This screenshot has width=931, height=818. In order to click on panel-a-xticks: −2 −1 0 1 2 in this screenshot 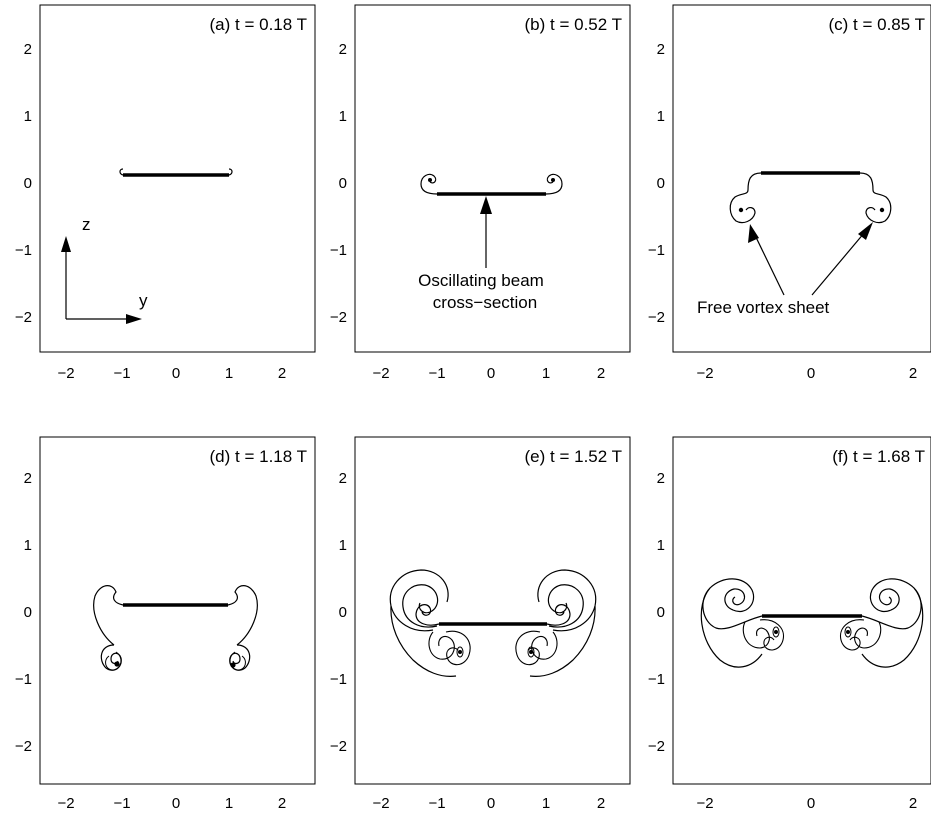, I will do `click(171, 373)`.